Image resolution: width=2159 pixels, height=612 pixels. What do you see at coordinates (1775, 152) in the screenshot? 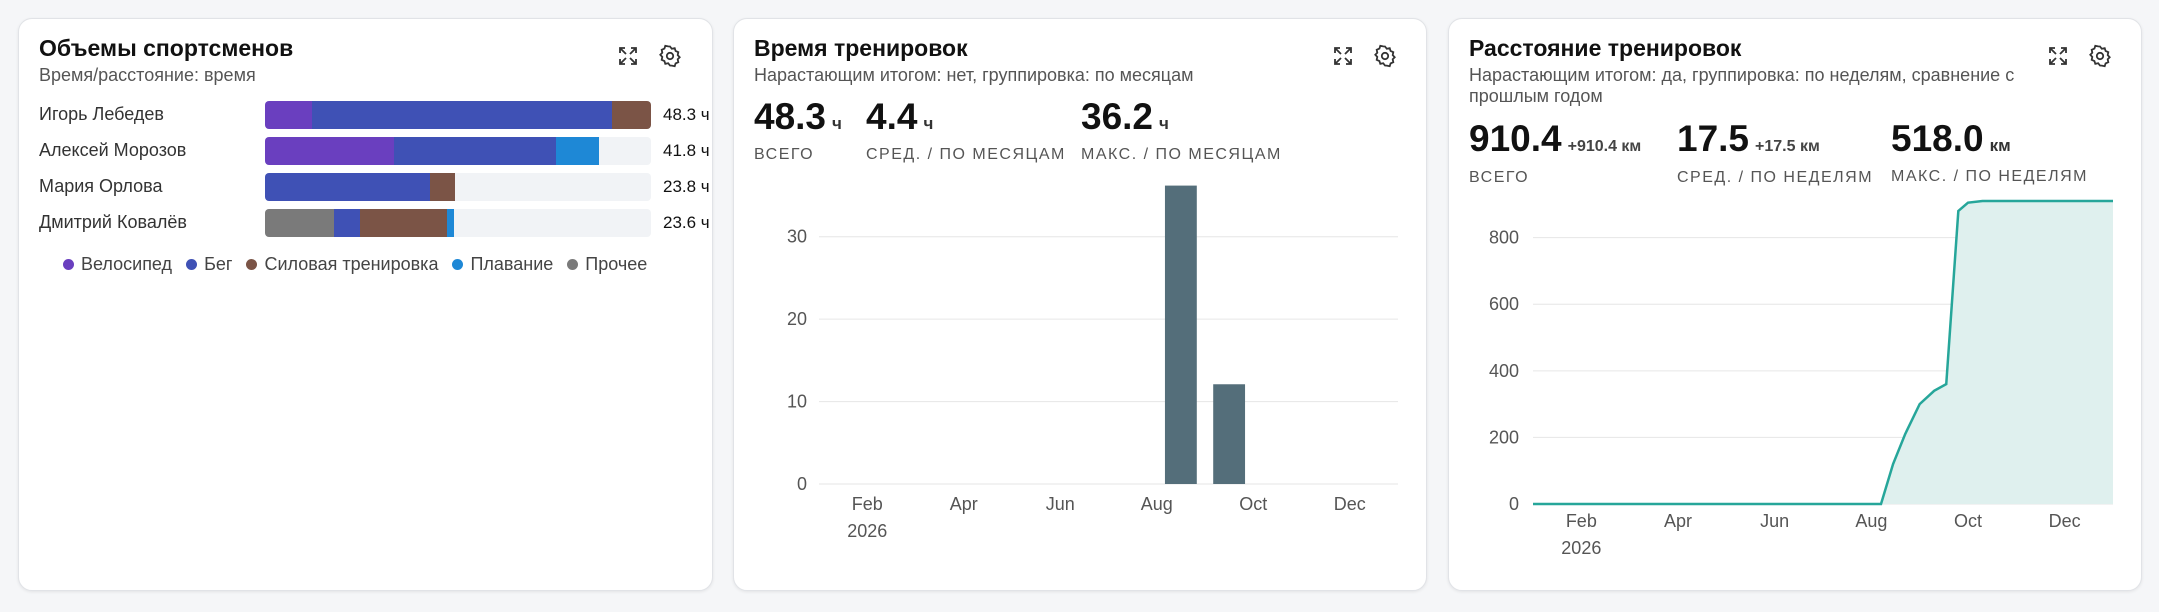
I see `stat-average: 17.5 +17.5 км СРЕД. / ПО НЕДЕЛЯМ` at bounding box center [1775, 152].